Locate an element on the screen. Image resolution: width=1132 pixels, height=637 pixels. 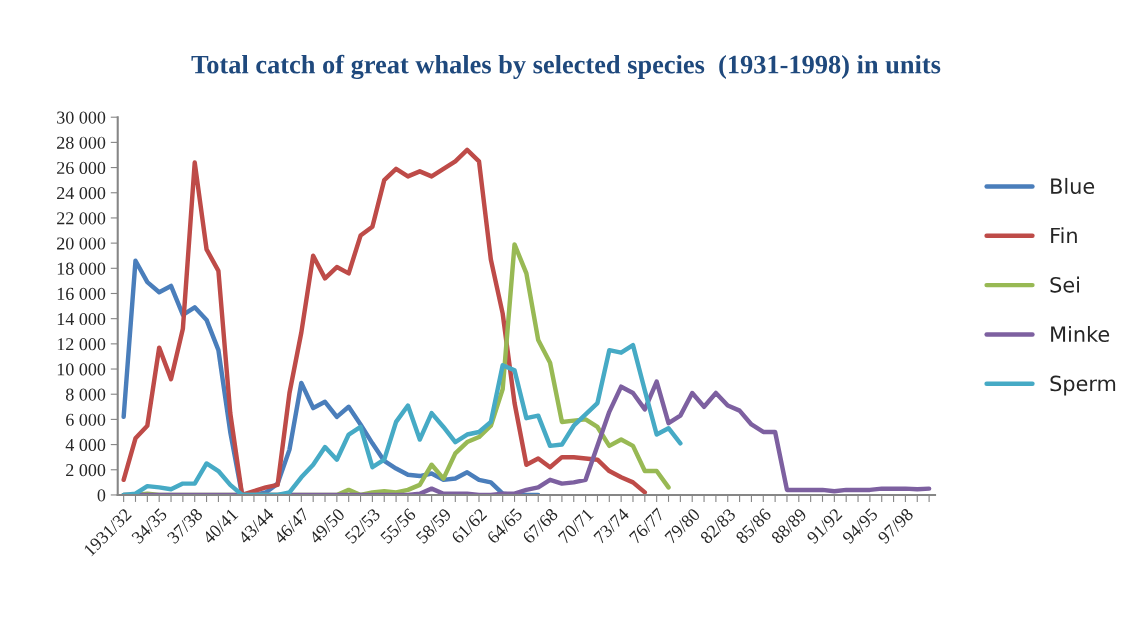
legend-label: Sei is located at coordinates (1064, 284).